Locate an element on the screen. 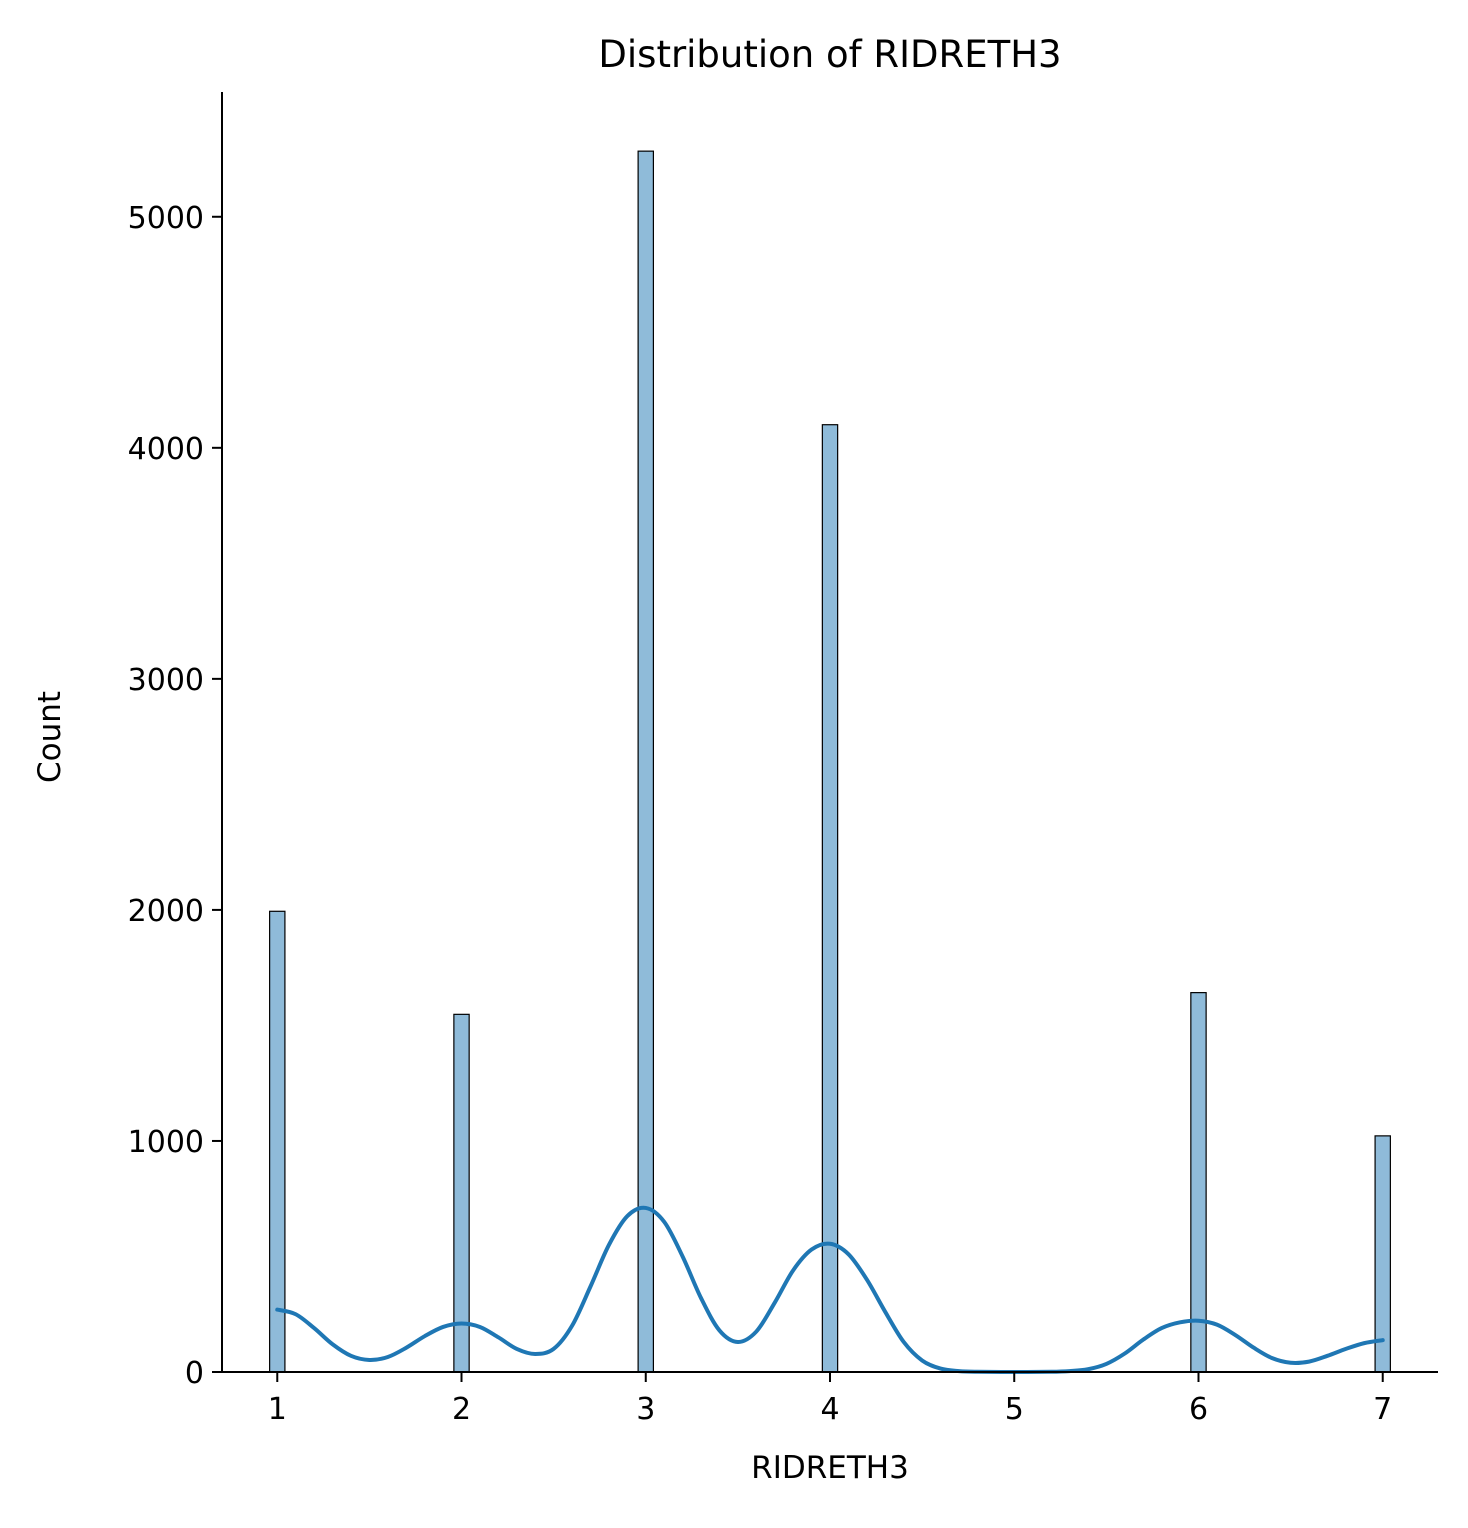 Image resolution: width=1468 pixels, height=1528 pixels. y-tick-label: 3000 is located at coordinates (166, 680).